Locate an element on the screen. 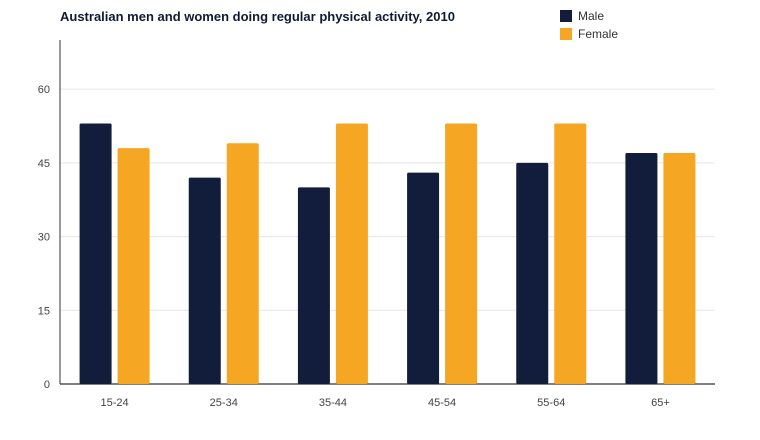  x-tick-label-1: 25-34 is located at coordinates (224, 403).